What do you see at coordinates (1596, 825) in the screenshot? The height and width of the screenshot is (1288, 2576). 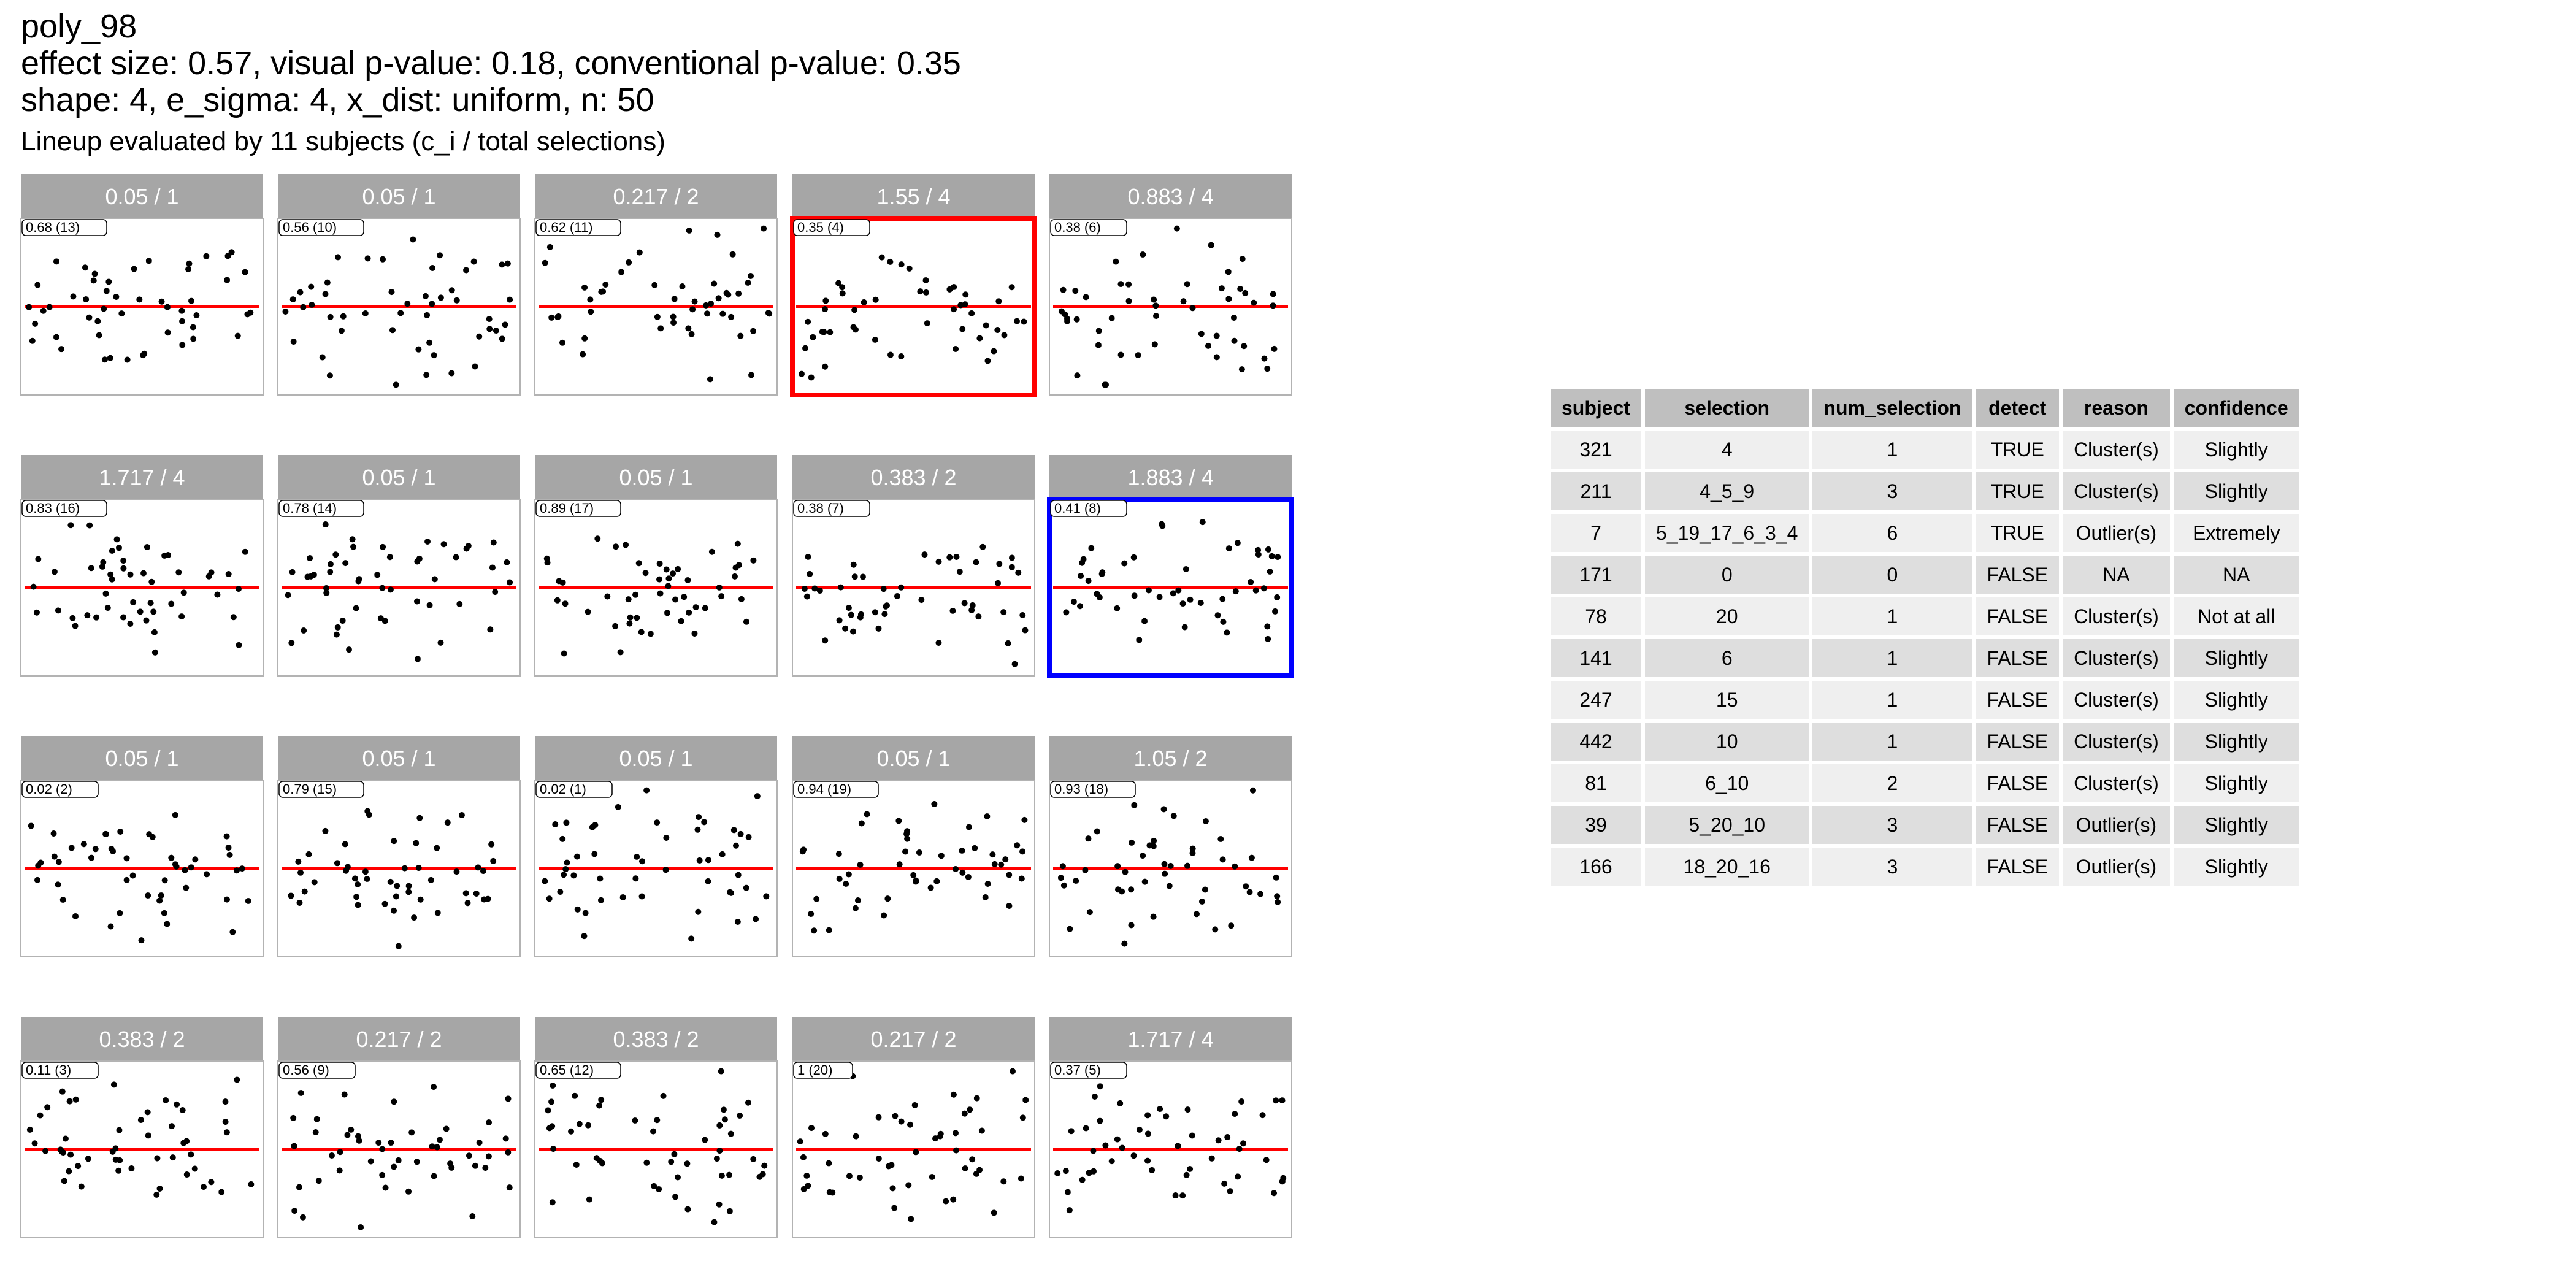 I see `cell-subject: 39` at bounding box center [1596, 825].